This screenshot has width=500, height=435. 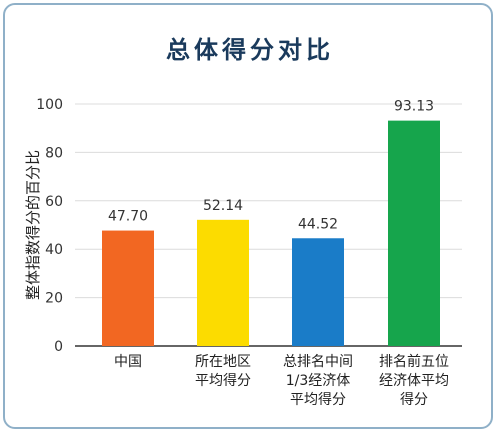 I want to click on x-tick-label: 所在地区平均得分, so click(x=223, y=371).